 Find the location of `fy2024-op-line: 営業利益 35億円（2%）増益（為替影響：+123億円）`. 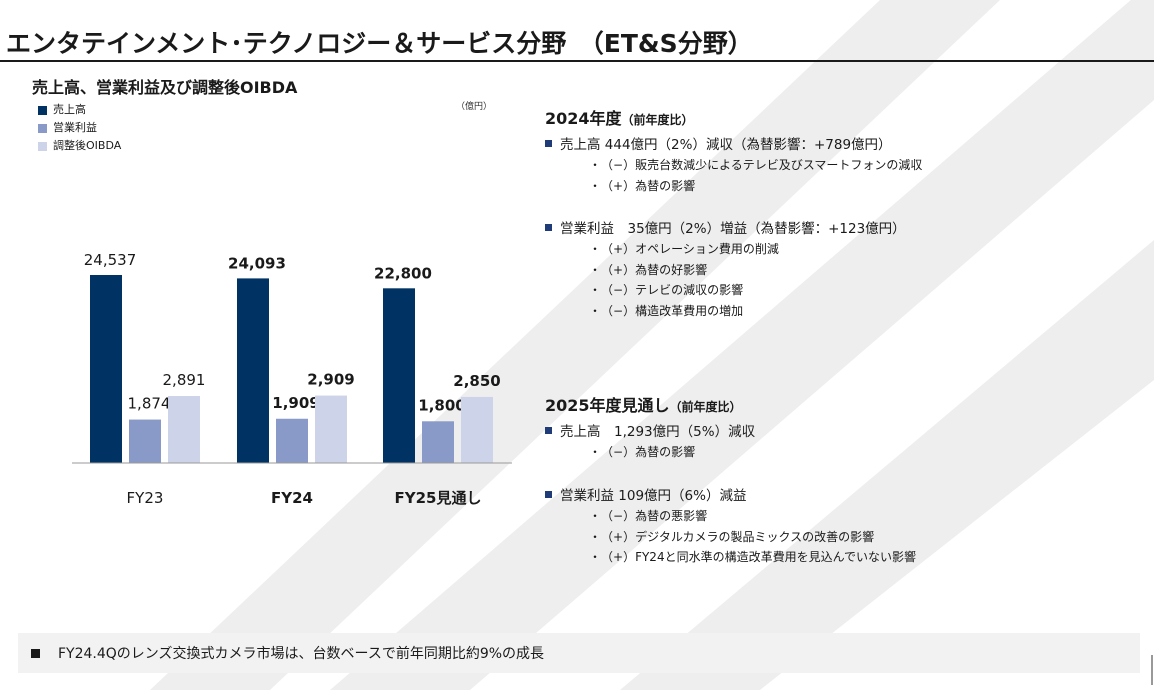

fy2024-op-line: 営業利益 35億円（2%）増益（為替影響：+123億円） is located at coordinates (733, 229).